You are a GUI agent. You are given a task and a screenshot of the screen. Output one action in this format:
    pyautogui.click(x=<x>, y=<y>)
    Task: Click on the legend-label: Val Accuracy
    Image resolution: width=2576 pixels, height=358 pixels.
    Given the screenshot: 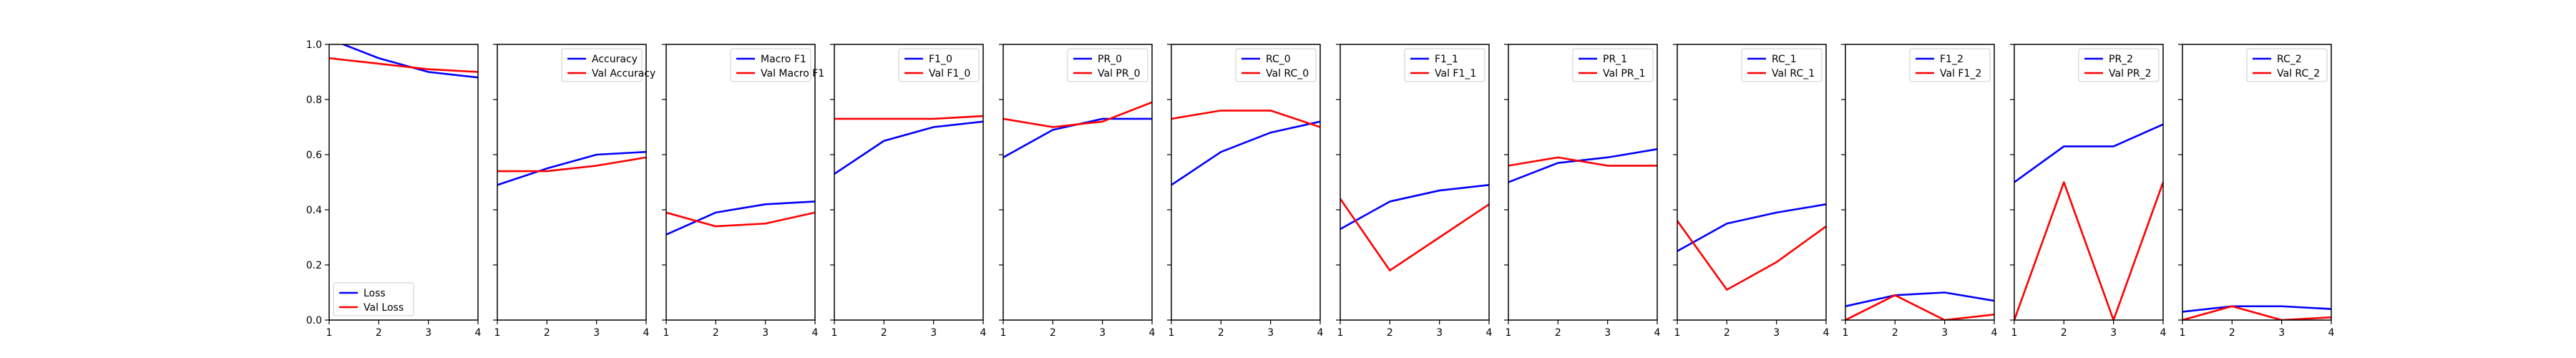 What is the action you would take?
    pyautogui.click(x=623, y=73)
    